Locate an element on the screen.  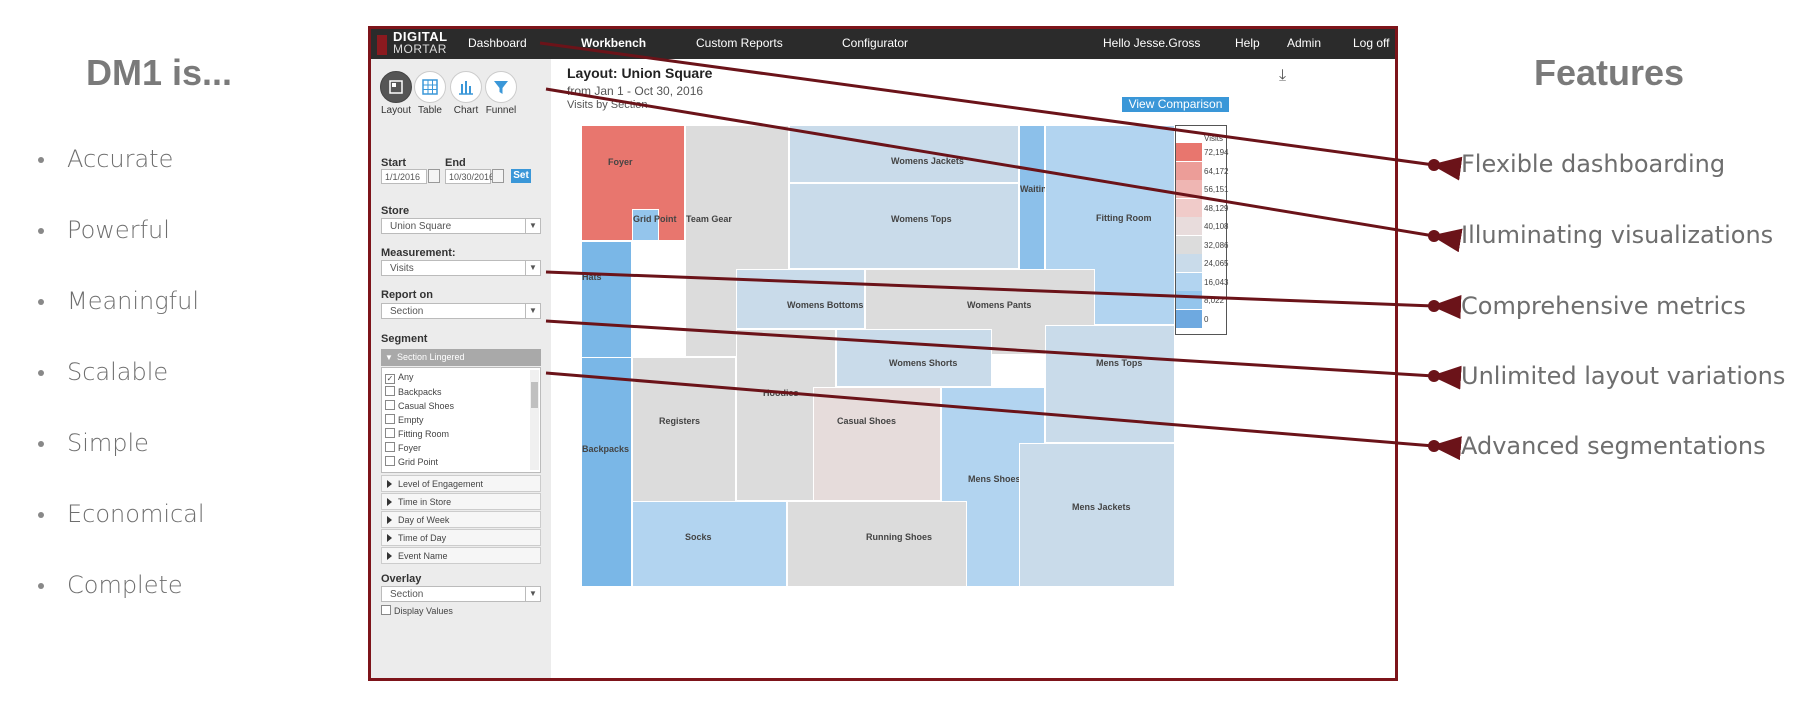
nav-configurator: Configurator is located at coordinates (875, 43).